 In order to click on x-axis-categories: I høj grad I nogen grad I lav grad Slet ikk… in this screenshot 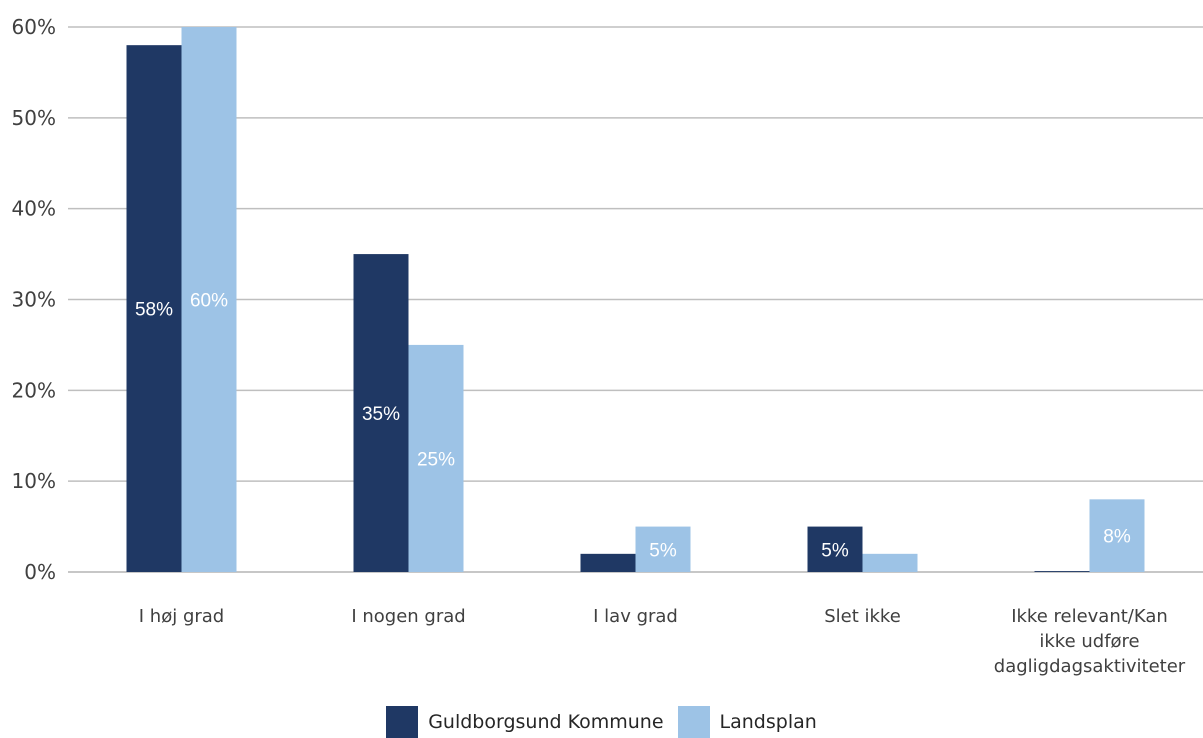, I will do `click(662, 641)`.